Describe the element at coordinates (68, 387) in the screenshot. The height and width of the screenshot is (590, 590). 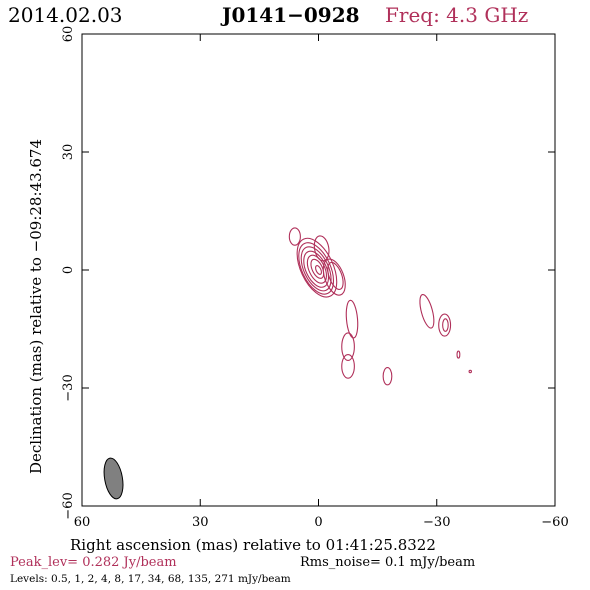
I see `y-tick-label-1: −30` at that location.